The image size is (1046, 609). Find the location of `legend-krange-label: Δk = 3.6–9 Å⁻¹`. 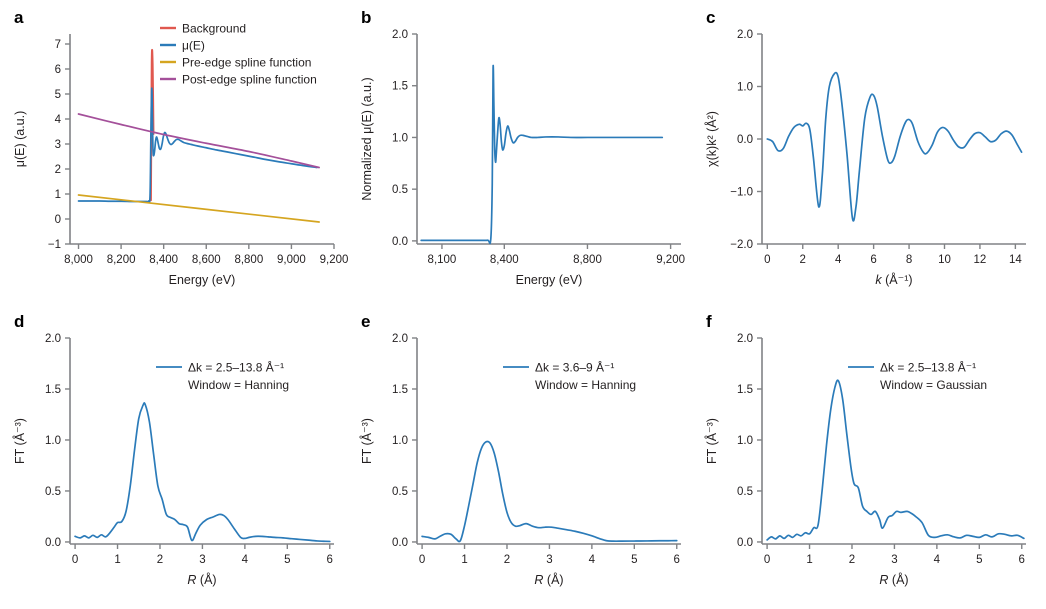

legend-krange-label: Δk = 3.6–9 Å⁻¹ is located at coordinates (574, 367).